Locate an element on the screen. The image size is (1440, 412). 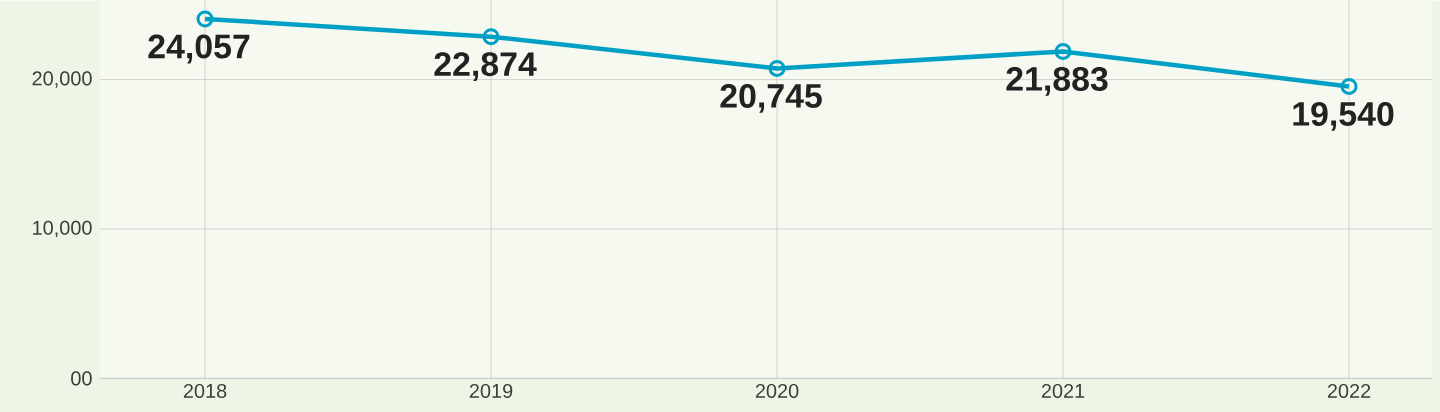
x-tick-label: 2019 is located at coordinates (491, 390).